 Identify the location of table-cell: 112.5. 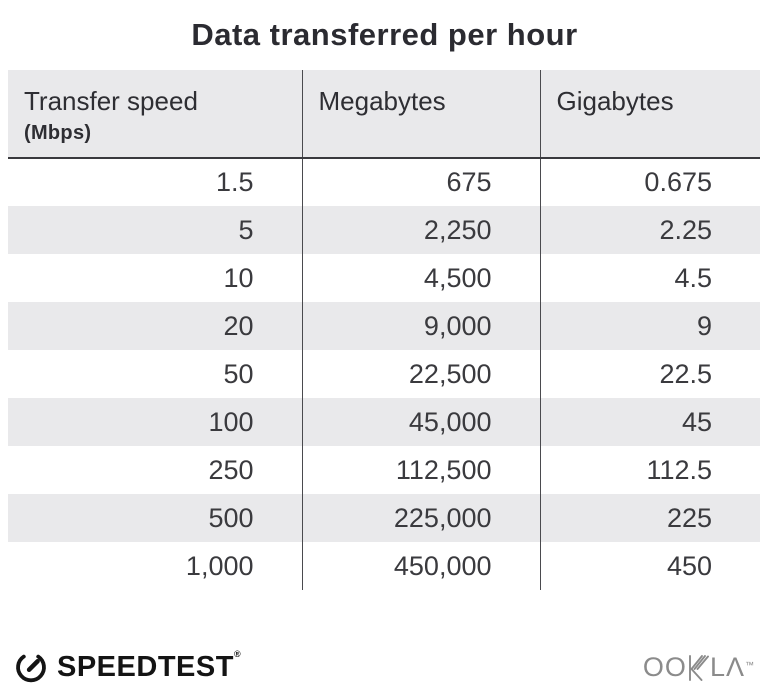
(649, 470).